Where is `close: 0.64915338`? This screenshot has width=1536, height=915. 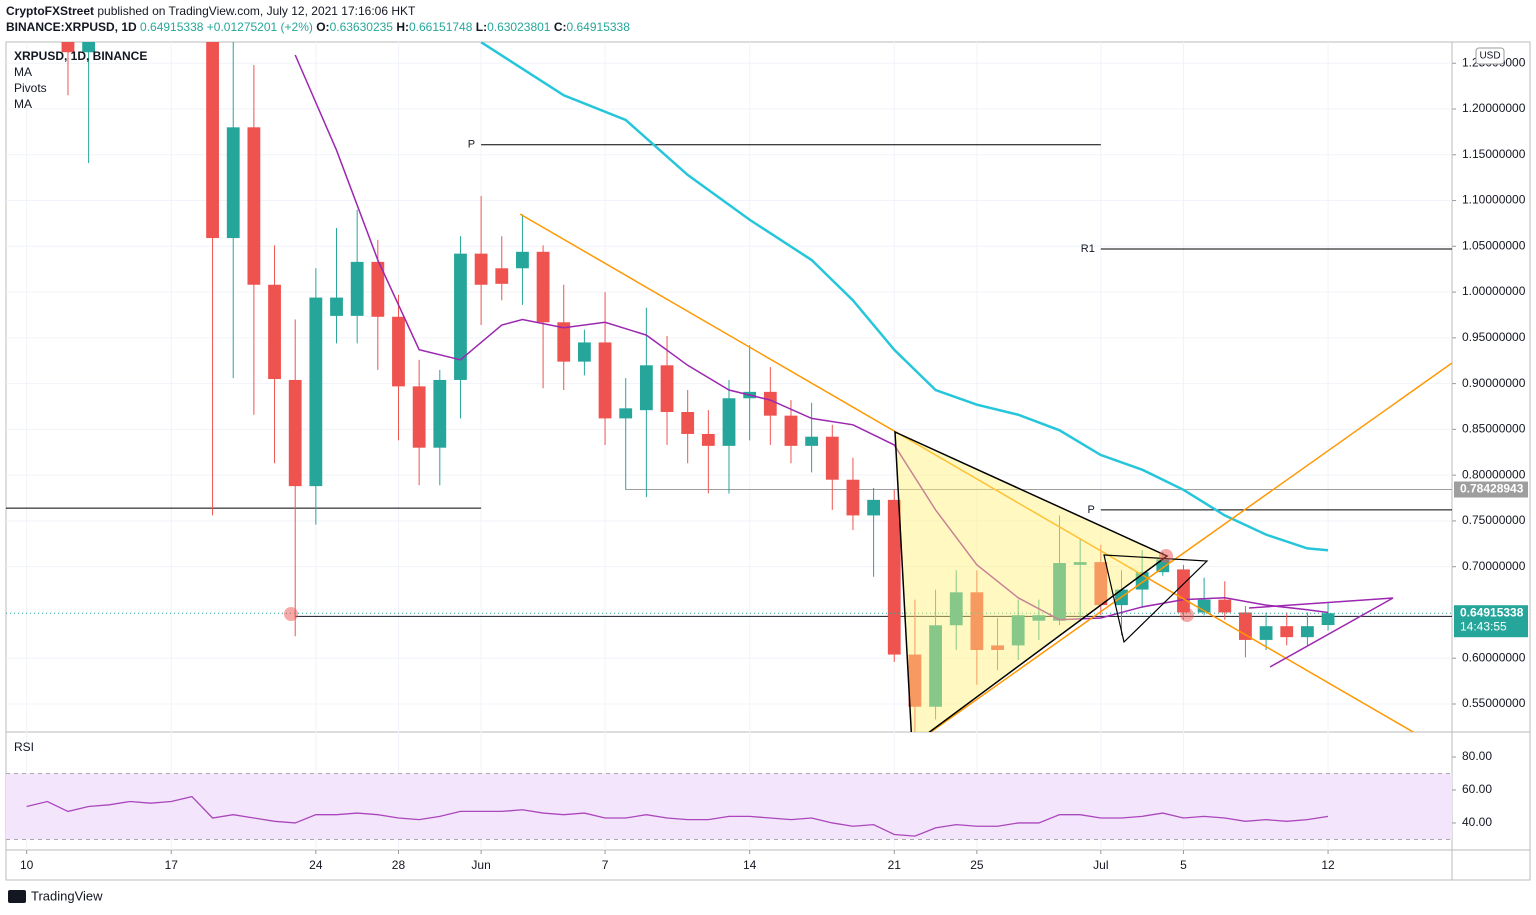 close: 0.64915338 is located at coordinates (598, 27).